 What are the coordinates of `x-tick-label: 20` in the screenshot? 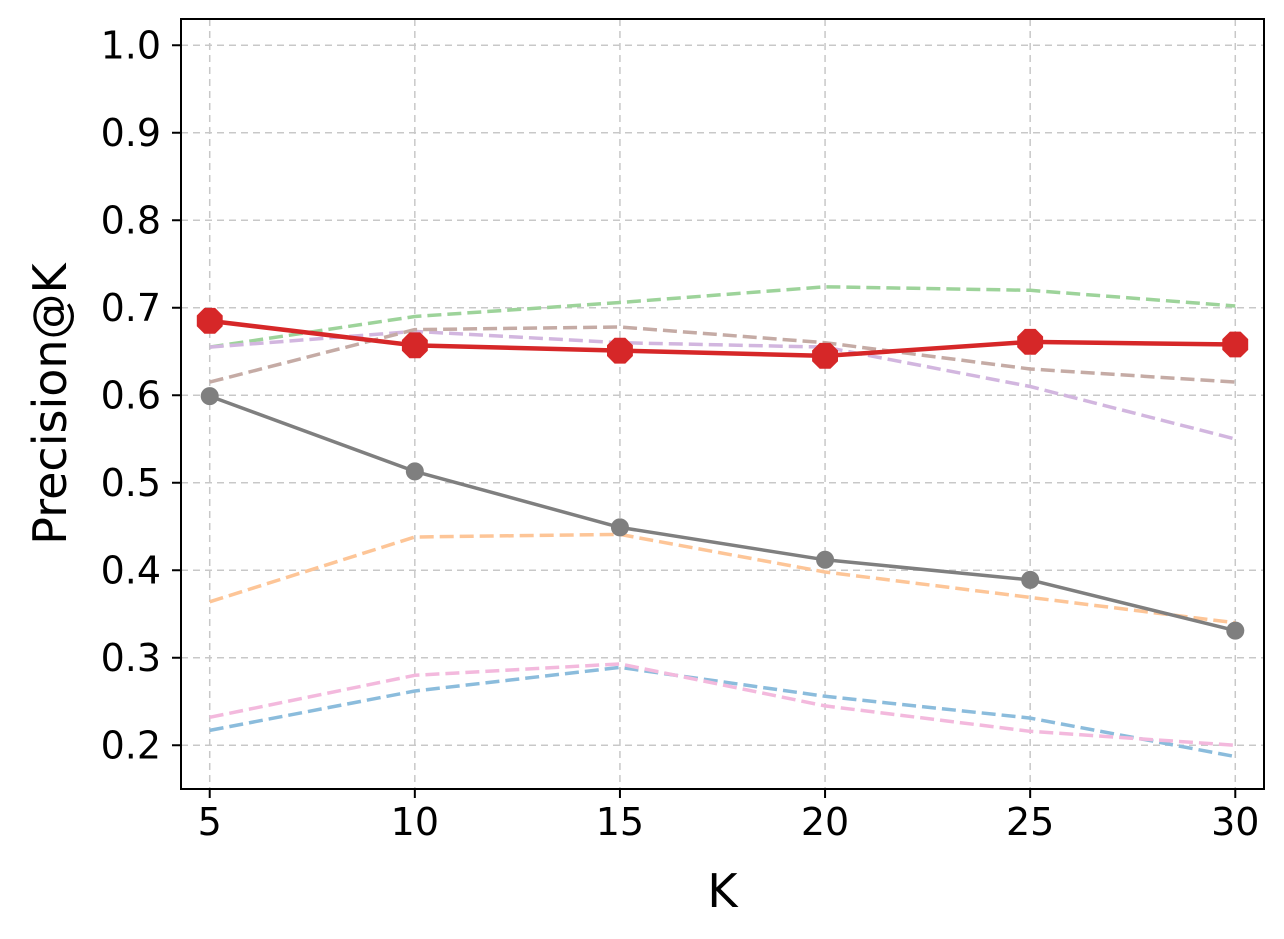 It's located at (825, 822).